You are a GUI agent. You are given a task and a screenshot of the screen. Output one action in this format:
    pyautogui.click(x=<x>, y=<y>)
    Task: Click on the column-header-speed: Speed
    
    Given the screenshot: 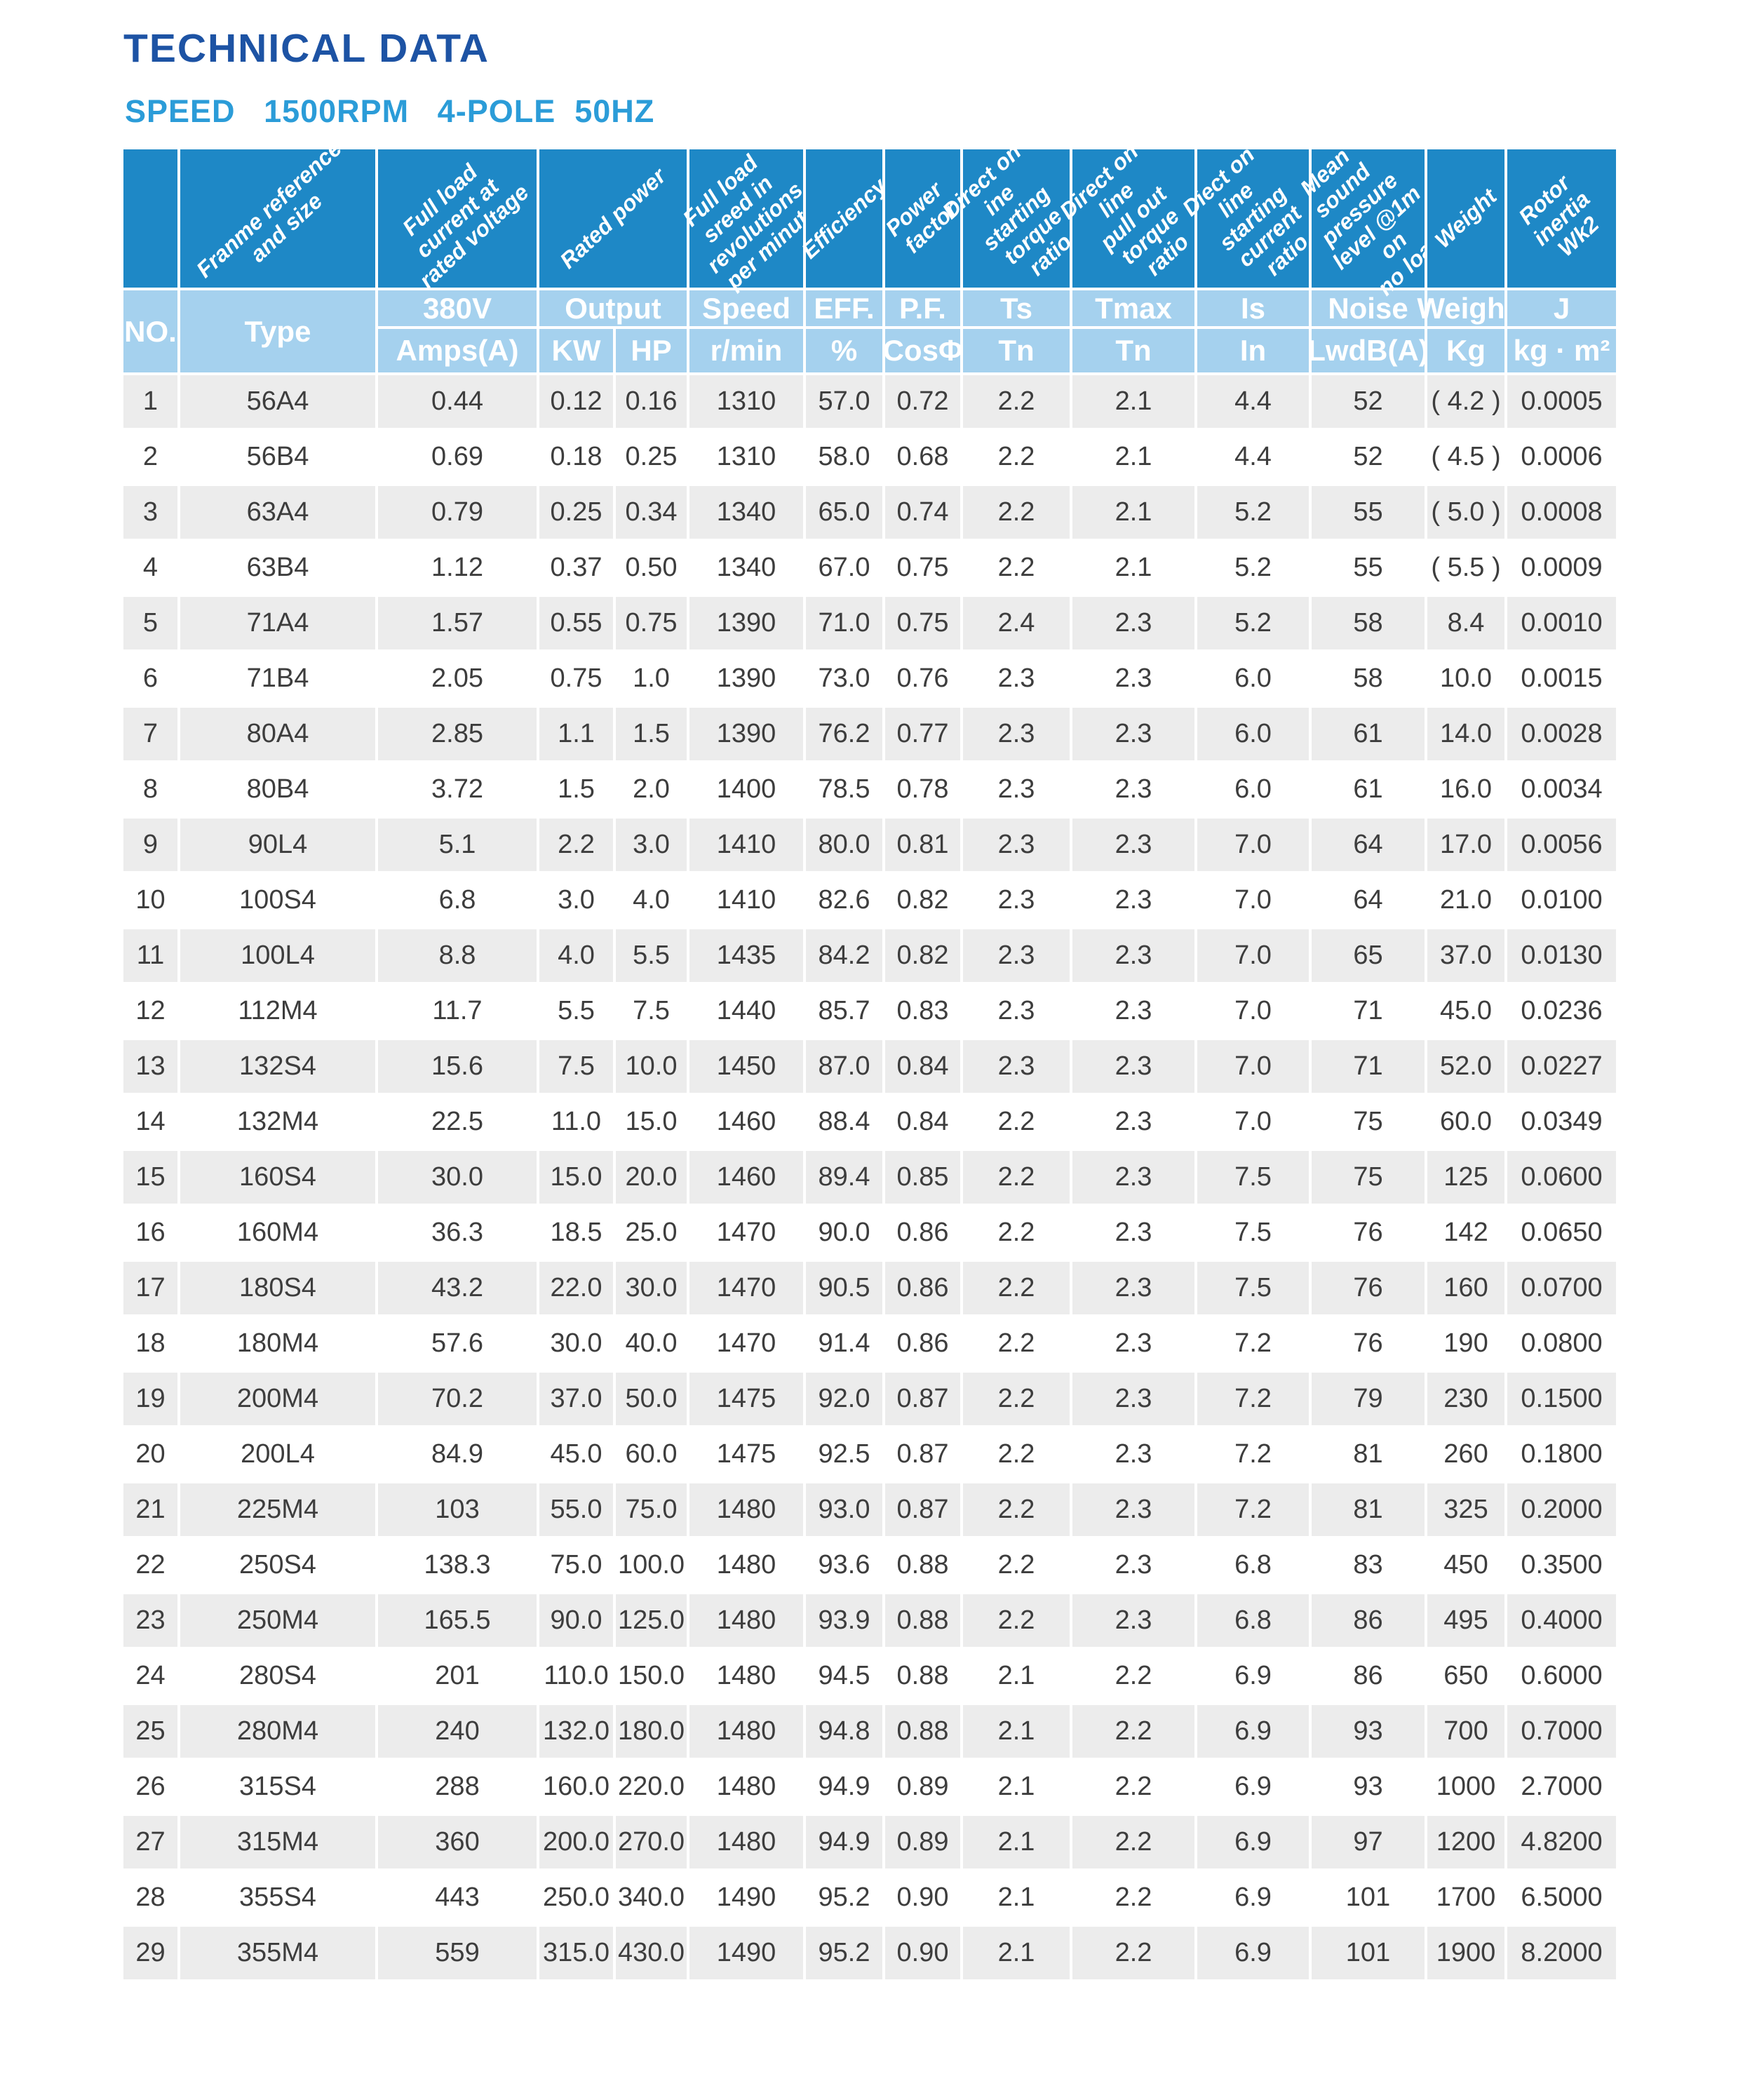 What is the action you would take?
    pyautogui.click(x=746, y=308)
    